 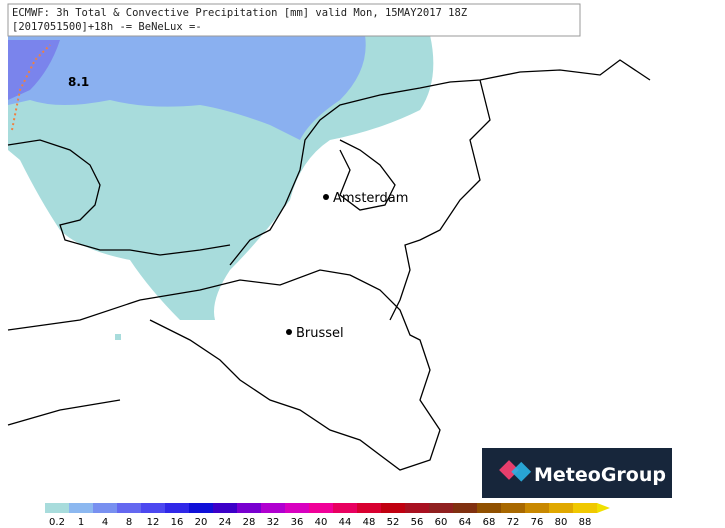 What do you see at coordinates (153, 522) in the screenshot?
I see `legend-label: 12` at bounding box center [153, 522].